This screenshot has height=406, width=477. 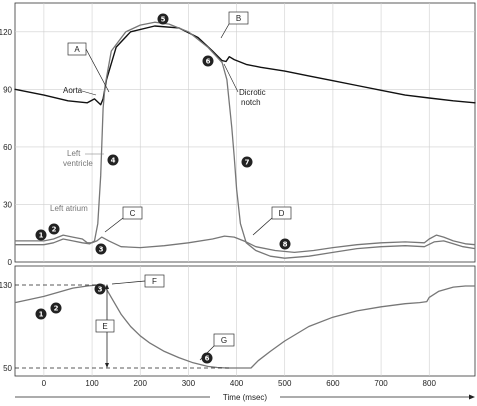 I want to click on badge-top-2-number: 2, so click(x=54, y=230).